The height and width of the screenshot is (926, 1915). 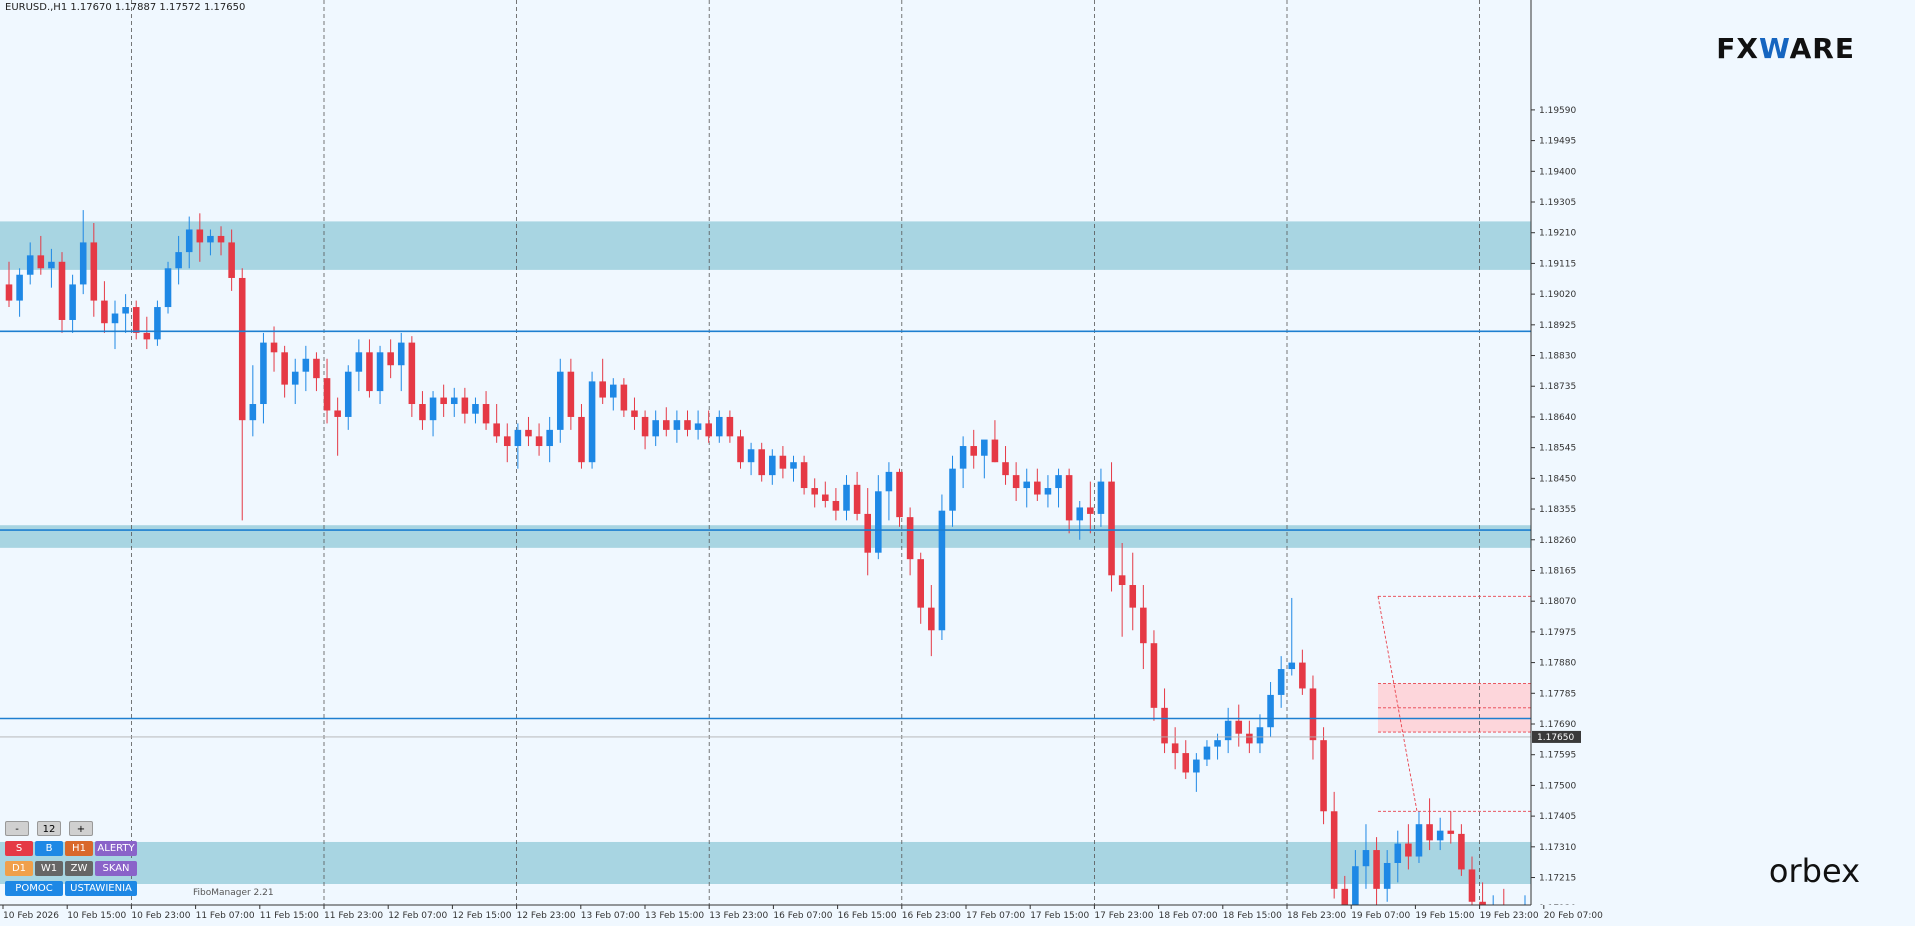 I want to click on time-tick-label: 16 Feb 15:00, so click(x=867, y=916).